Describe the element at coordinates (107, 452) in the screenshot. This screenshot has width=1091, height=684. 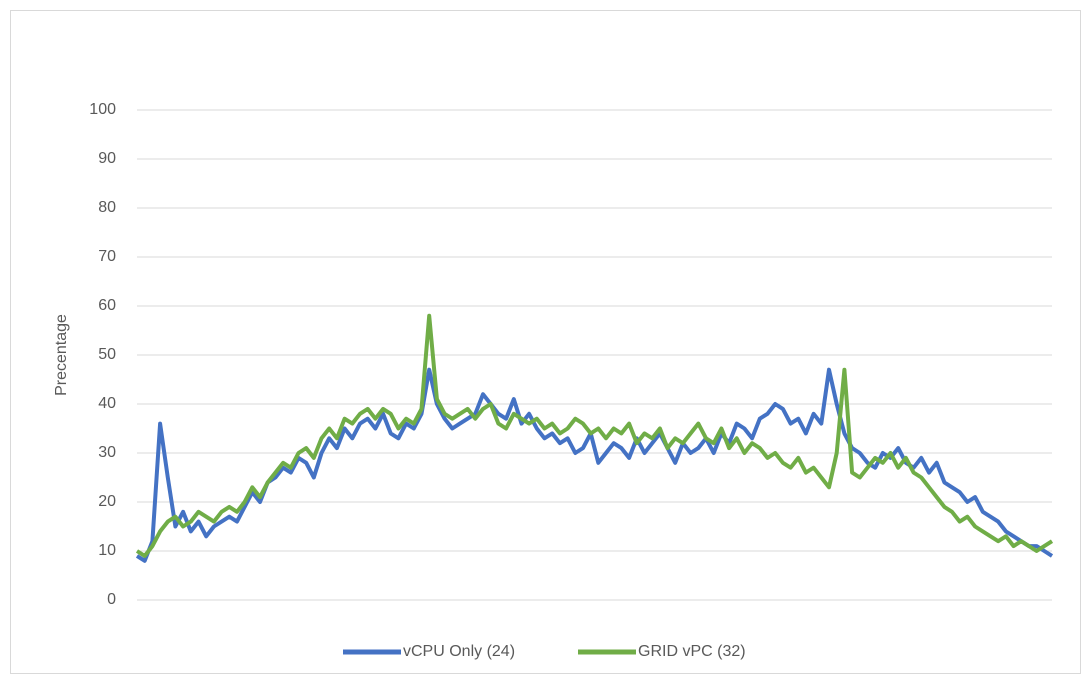
I see `y-tick-label: 30` at that location.